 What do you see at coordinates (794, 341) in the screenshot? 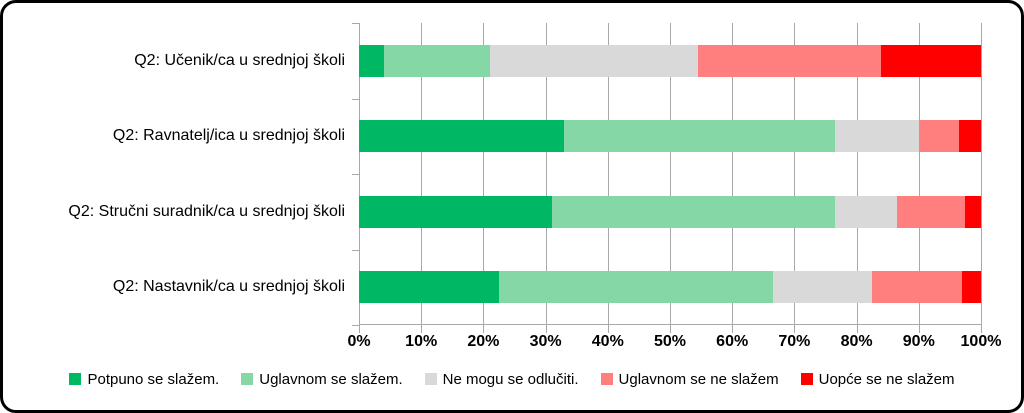
I see `x-tick-label: 70%` at bounding box center [794, 341].